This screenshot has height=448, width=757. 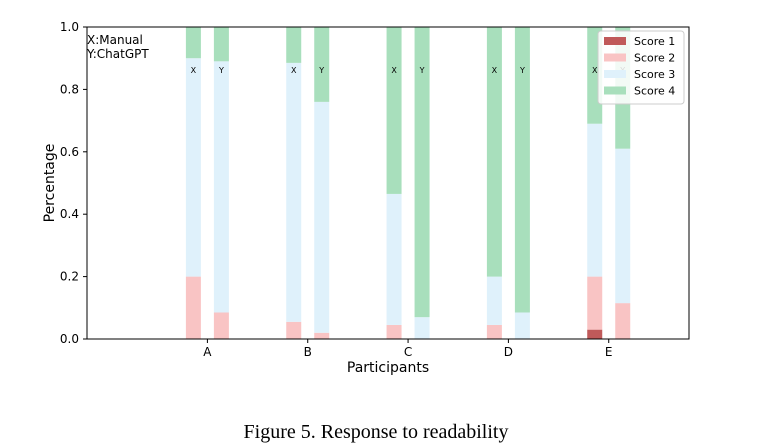 I want to click on legend: Score 1 Score 2 Score 3 Score 4, so click(x=641, y=67).